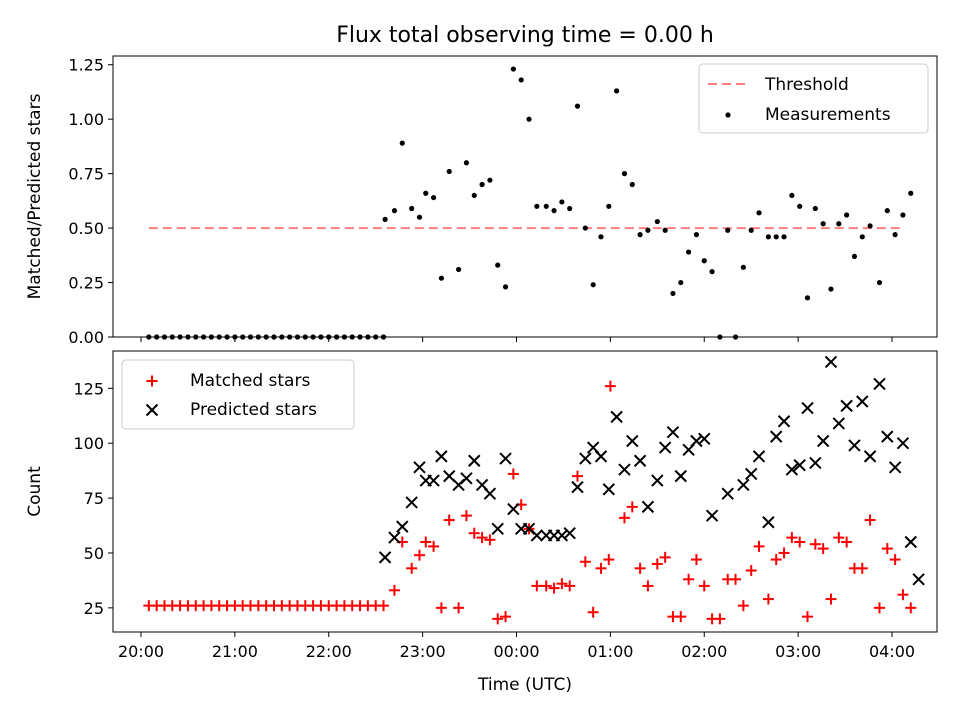 Image resolution: width=960 pixels, height=720 pixels. I want to click on y-tick-label: 0.50, so click(86, 228).